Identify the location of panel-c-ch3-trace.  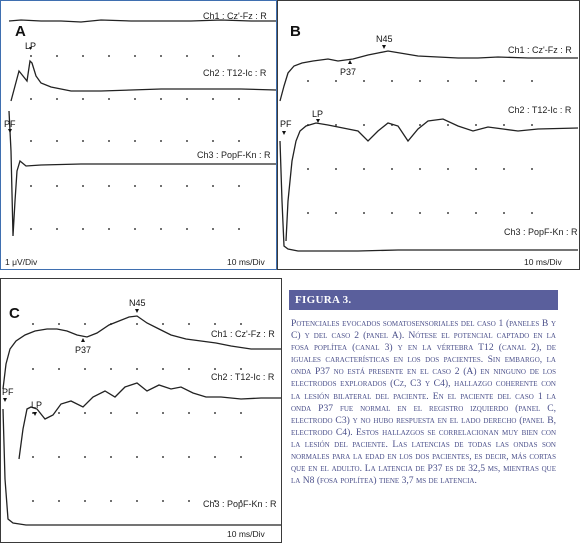
(141, 467).